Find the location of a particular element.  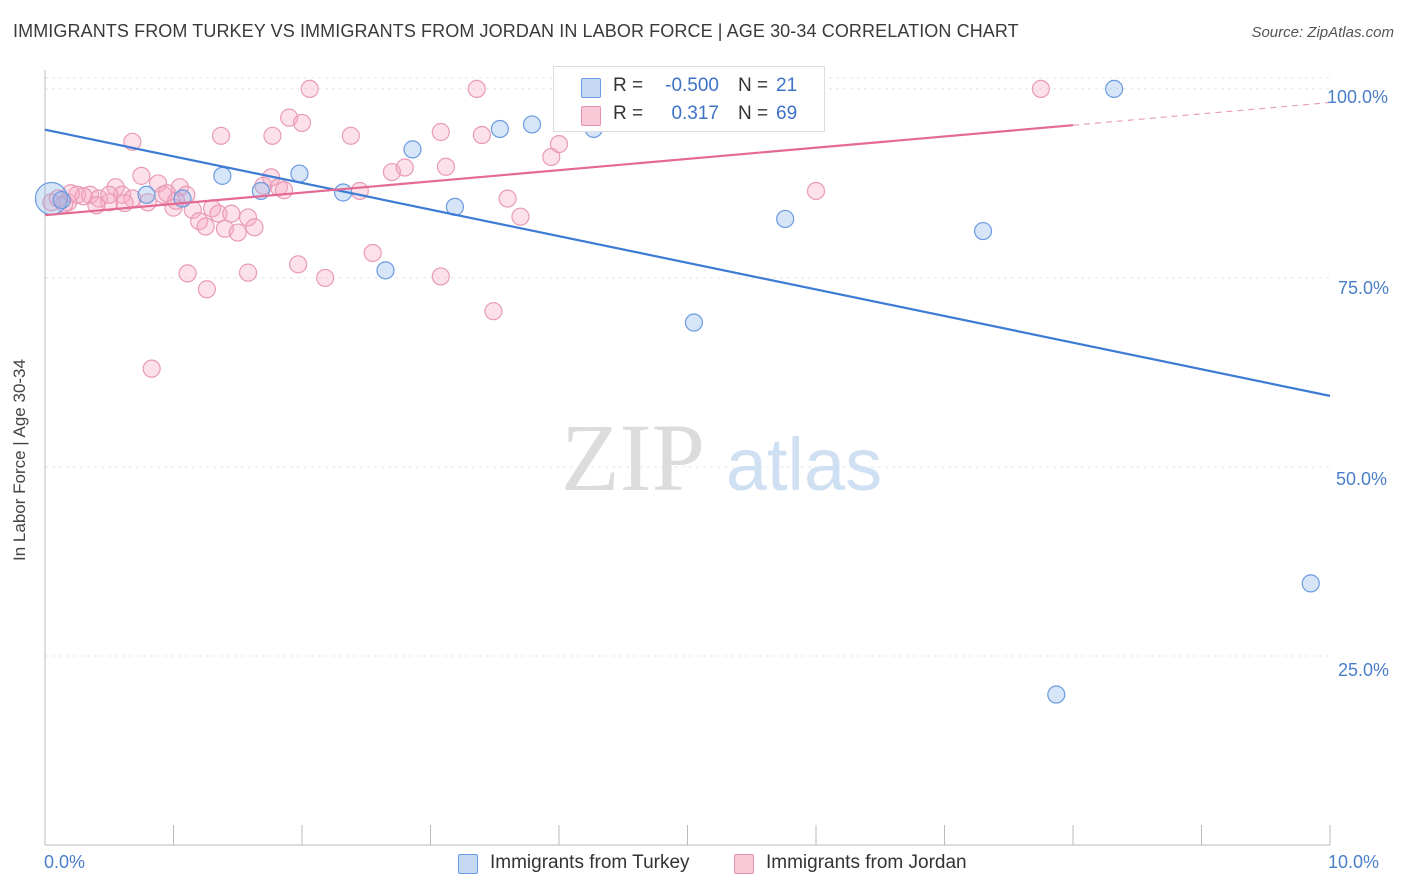

legend-r-value-jordan: 0.317 is located at coordinates (695, 113).